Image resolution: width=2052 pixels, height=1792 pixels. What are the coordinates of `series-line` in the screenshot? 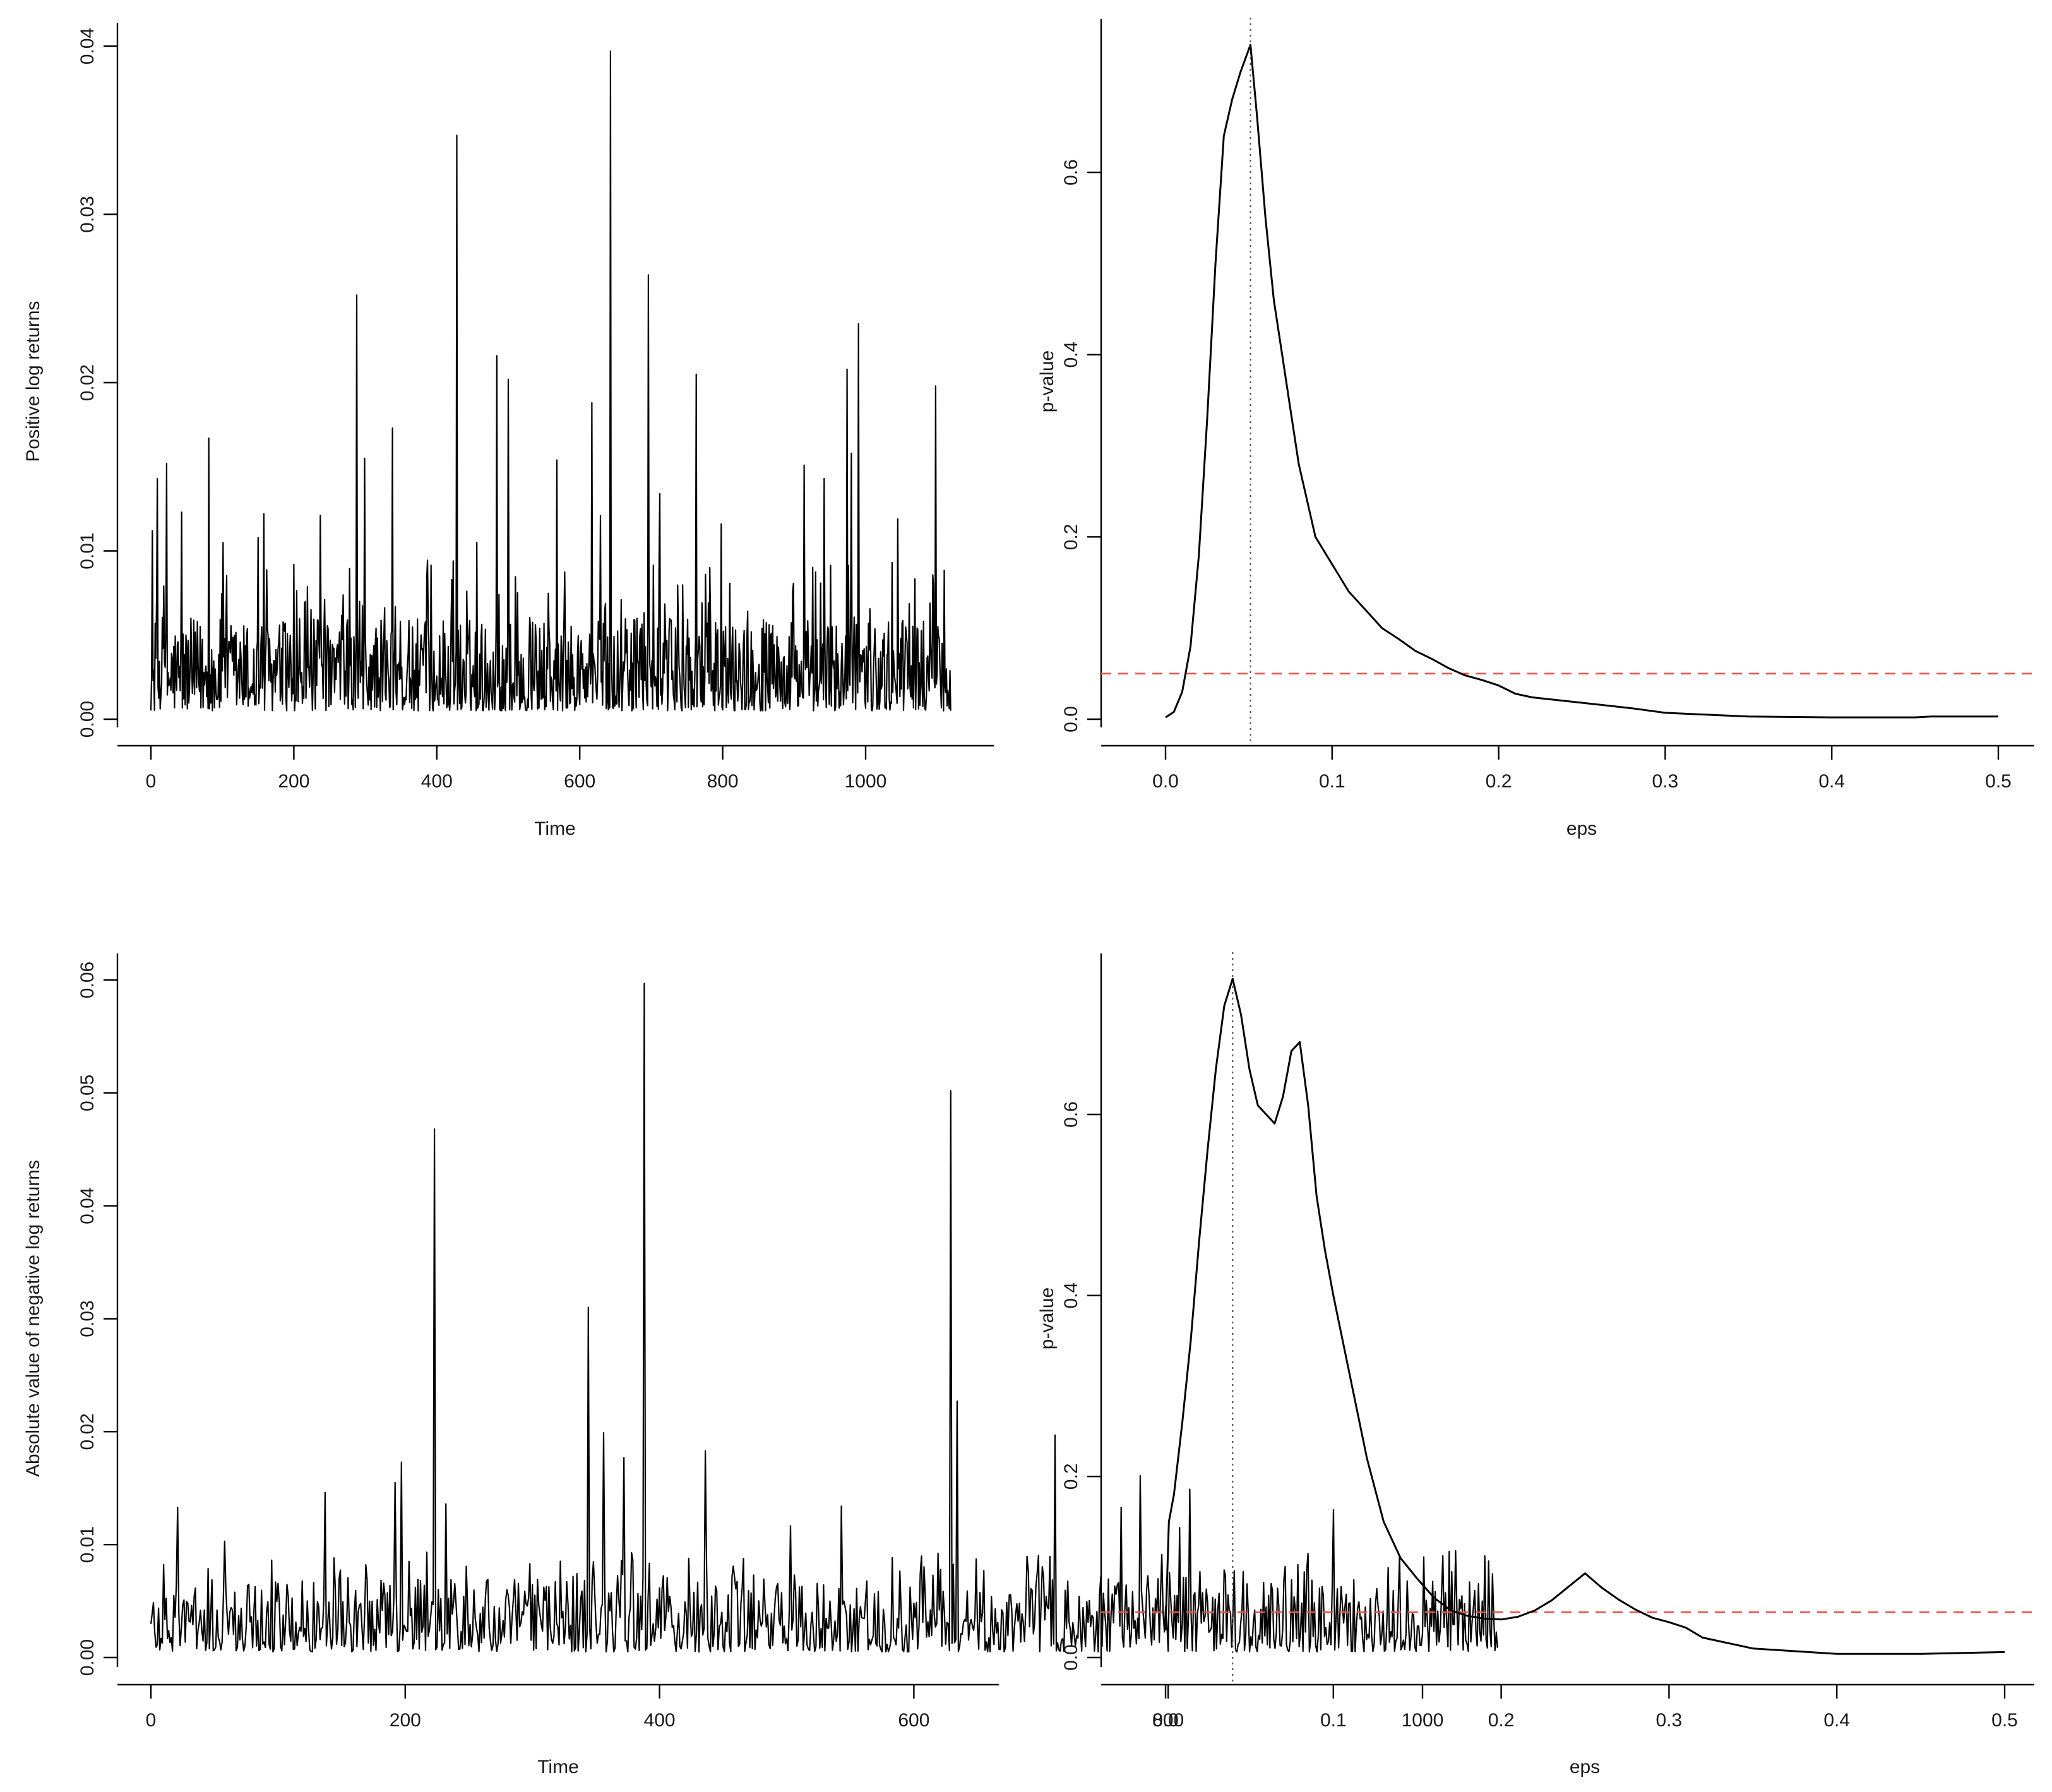 It's located at (550, 381).